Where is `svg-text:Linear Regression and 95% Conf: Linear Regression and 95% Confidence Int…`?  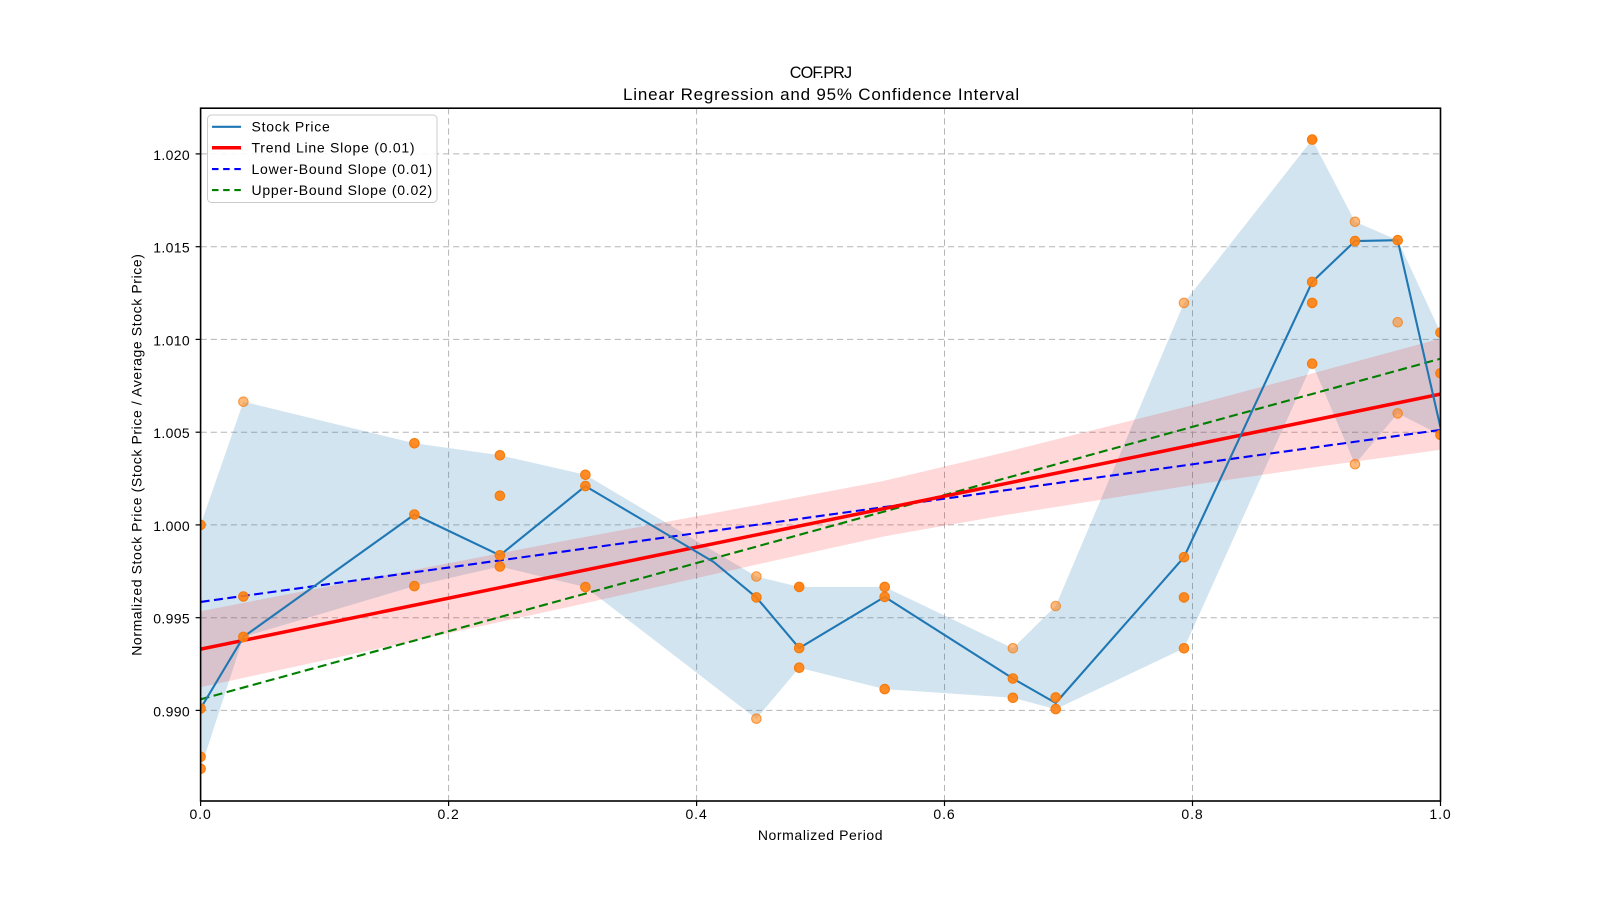
svg-text:Linear Regression and 95% Conf: Linear Regression and 95% Confidence Int… is located at coordinates (821, 94).